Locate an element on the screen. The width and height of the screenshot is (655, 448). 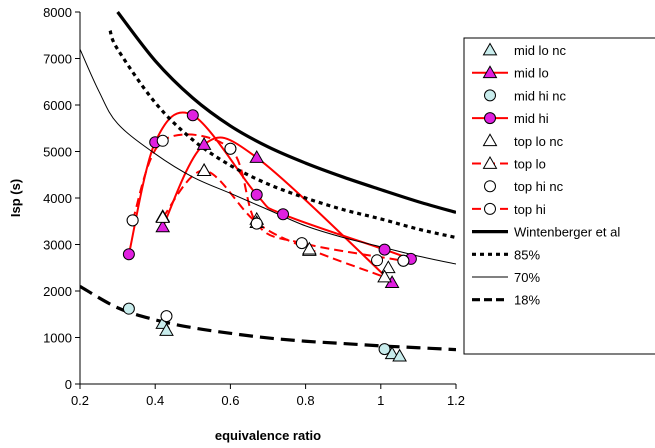
legend-label: top lo nc is located at coordinates (539, 141).